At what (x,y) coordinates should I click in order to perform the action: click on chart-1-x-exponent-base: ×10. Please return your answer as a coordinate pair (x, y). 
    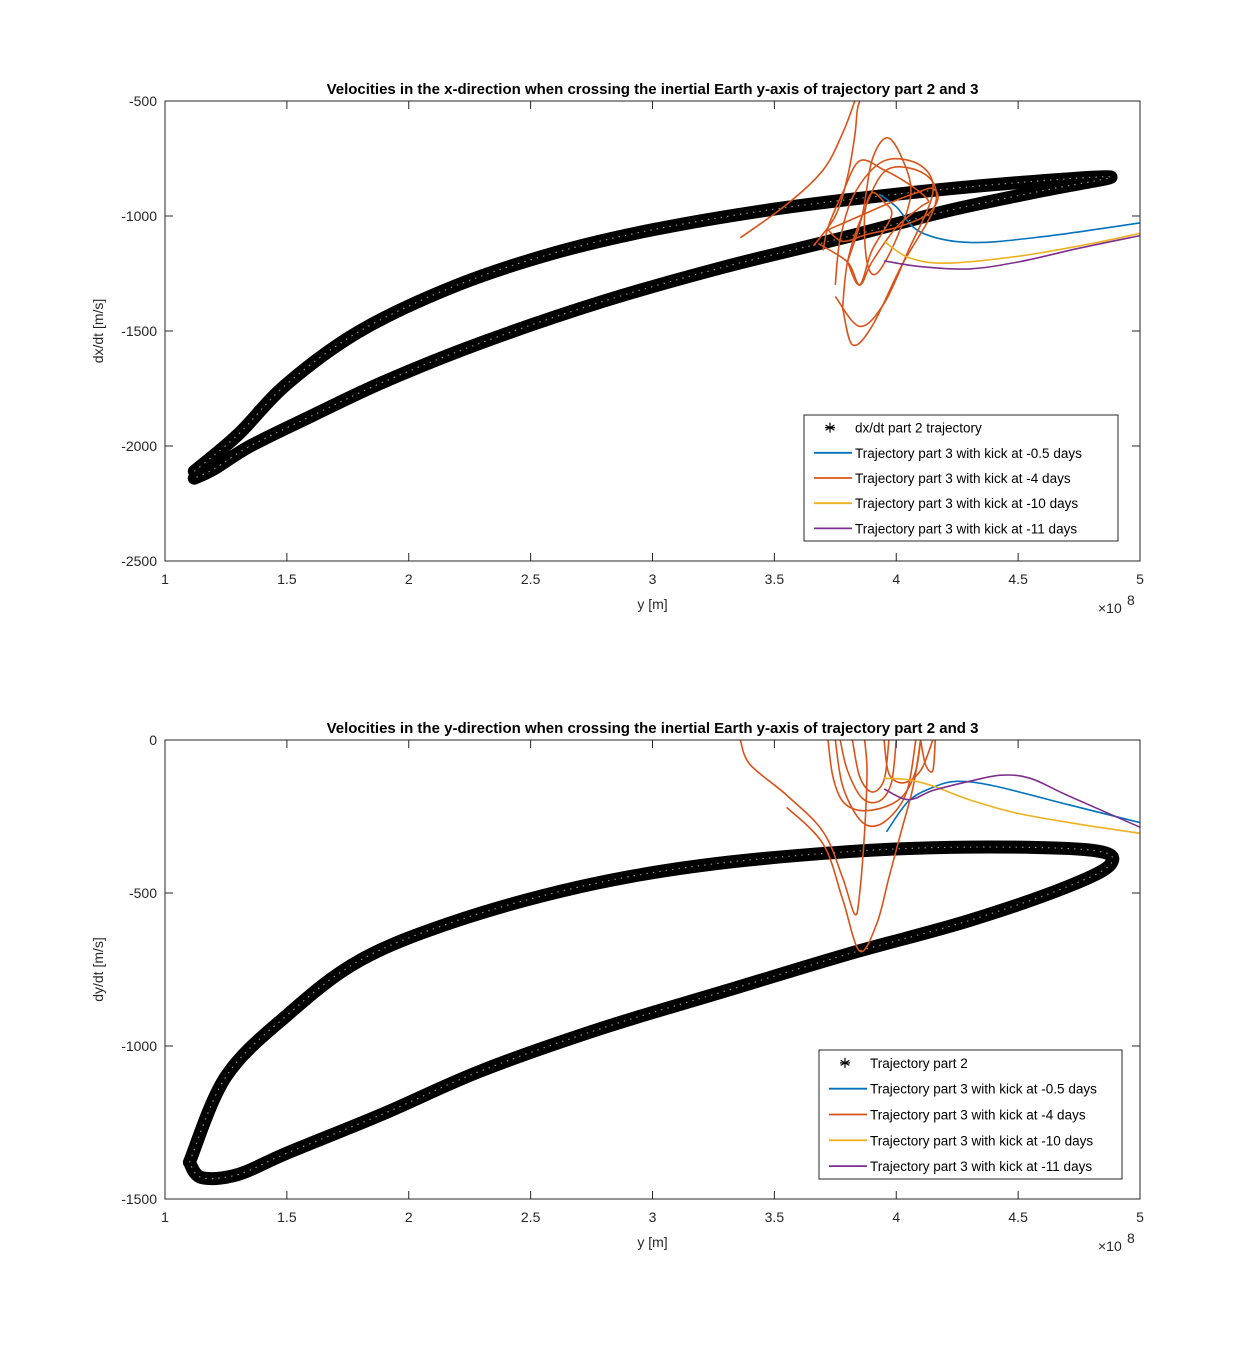
    Looking at the image, I should click on (1110, 608).